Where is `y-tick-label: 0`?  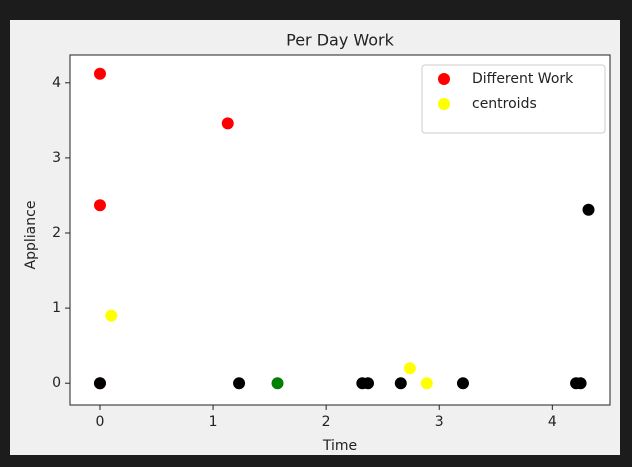 y-tick-label: 0 is located at coordinates (56, 383).